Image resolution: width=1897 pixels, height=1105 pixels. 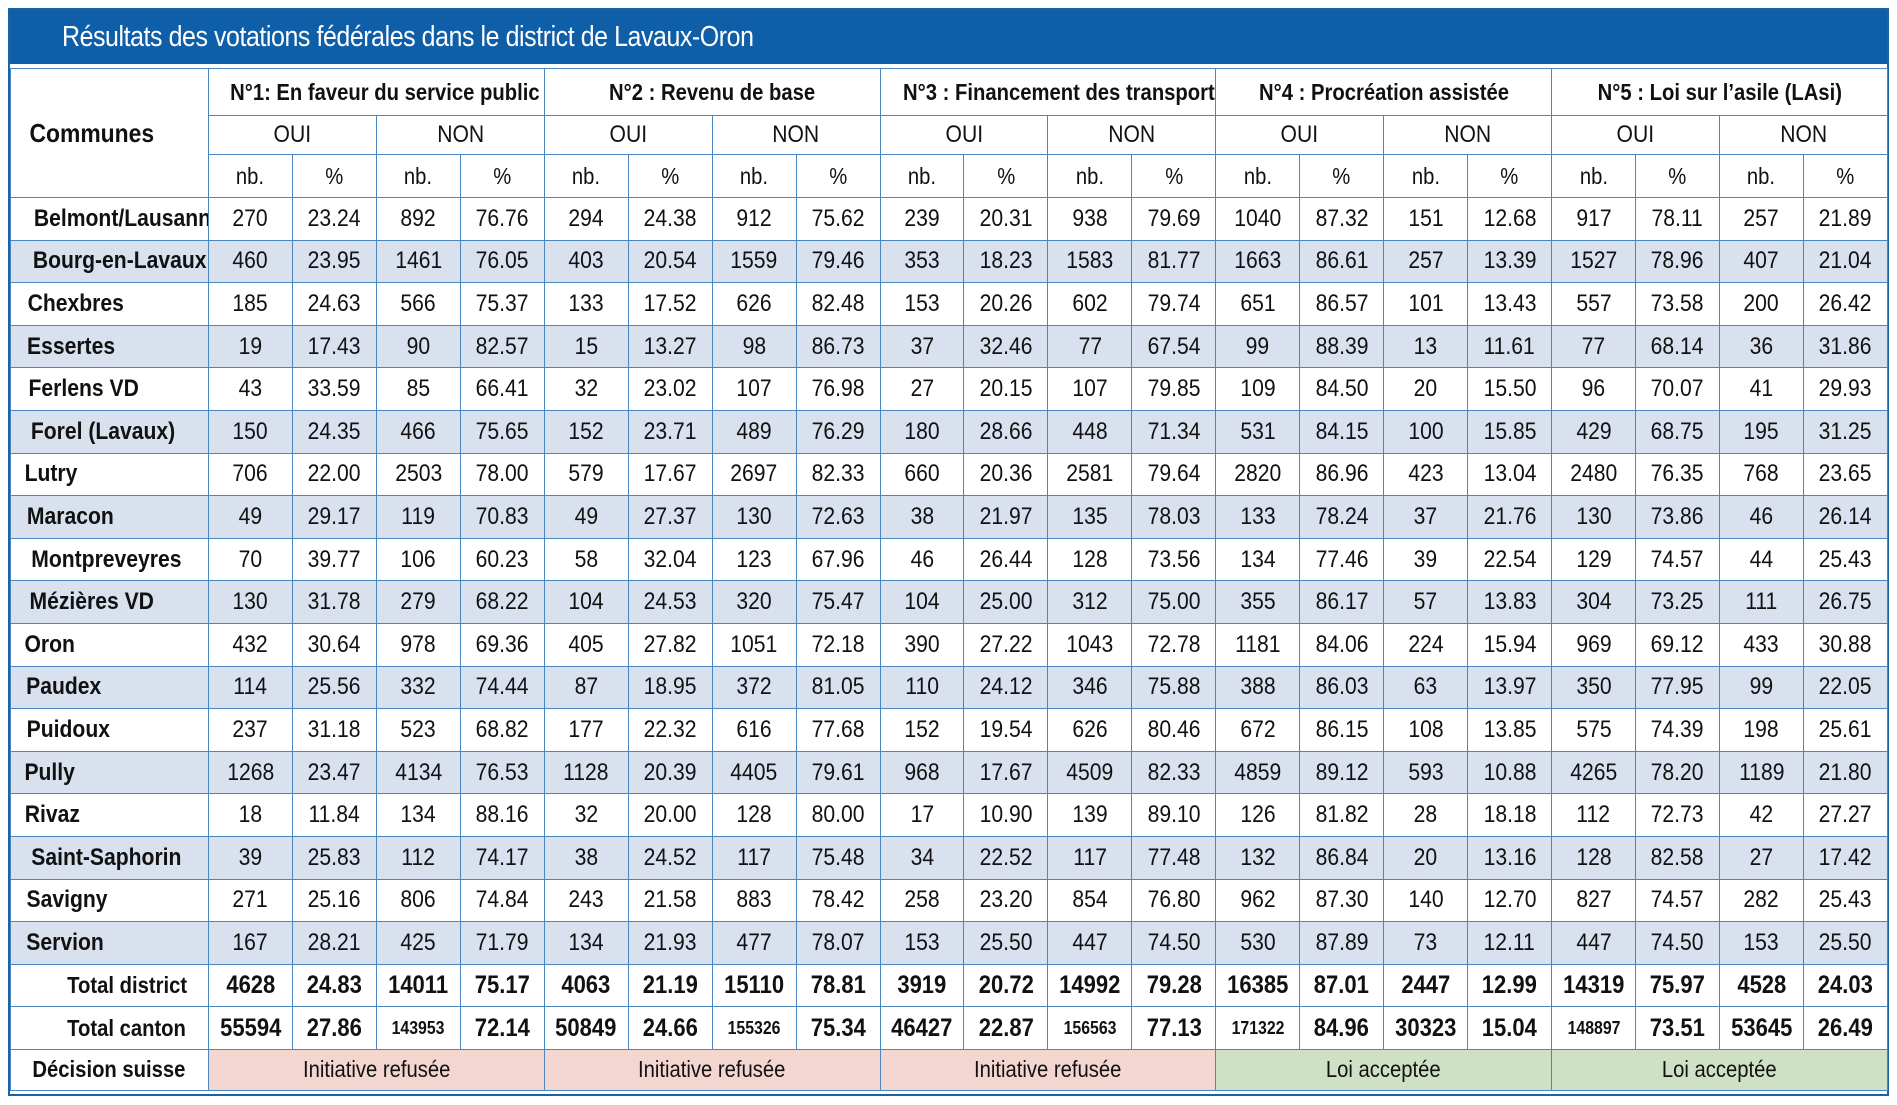 I want to click on table-cell: 43, so click(x=250, y=389).